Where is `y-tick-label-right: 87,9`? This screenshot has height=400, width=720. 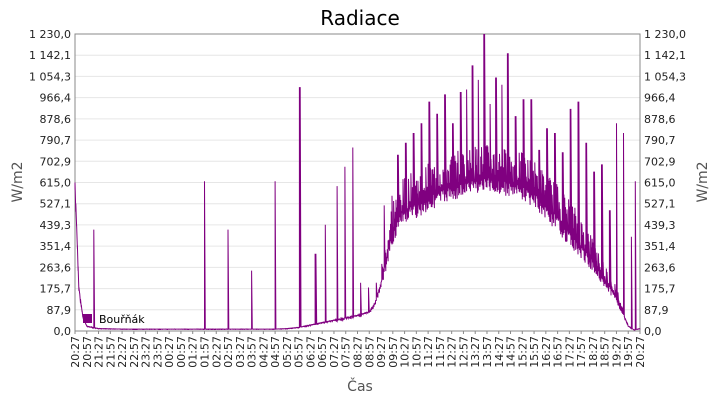 y-tick-label-right: 87,9 is located at coordinates (656, 310).